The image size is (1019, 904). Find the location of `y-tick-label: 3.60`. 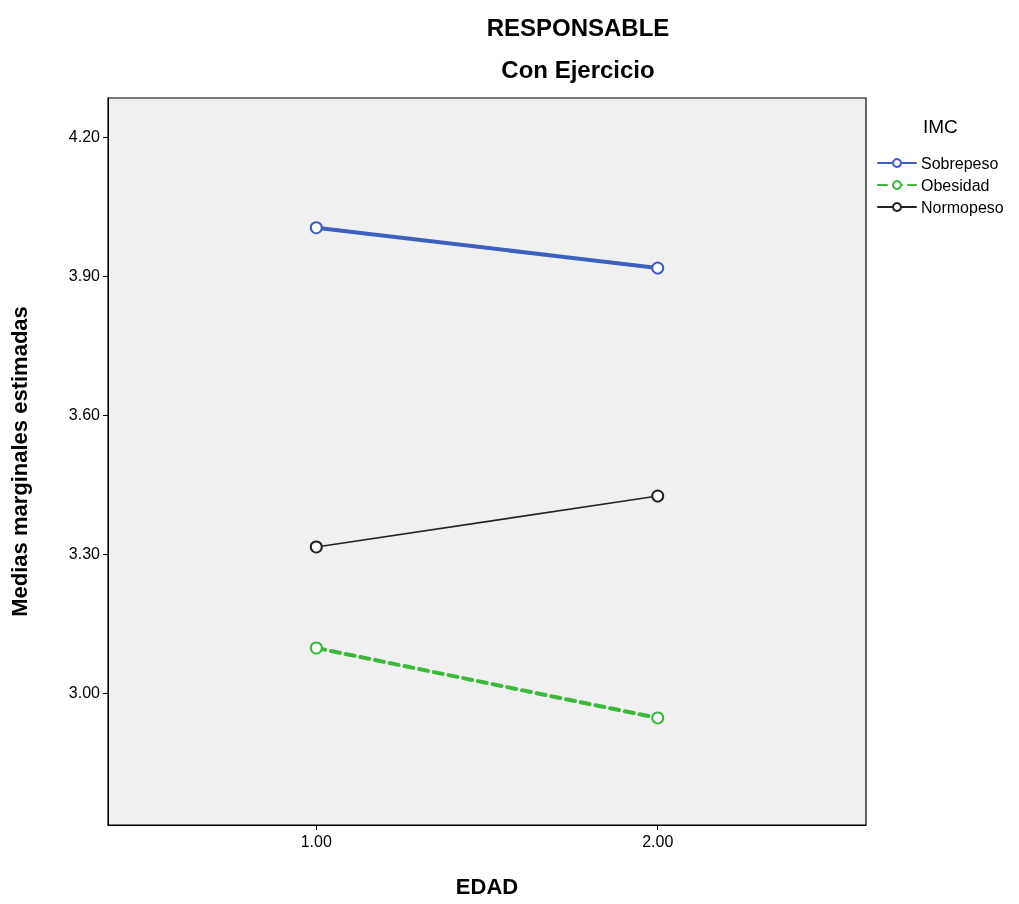

y-tick-label: 3.60 is located at coordinates (84, 415).